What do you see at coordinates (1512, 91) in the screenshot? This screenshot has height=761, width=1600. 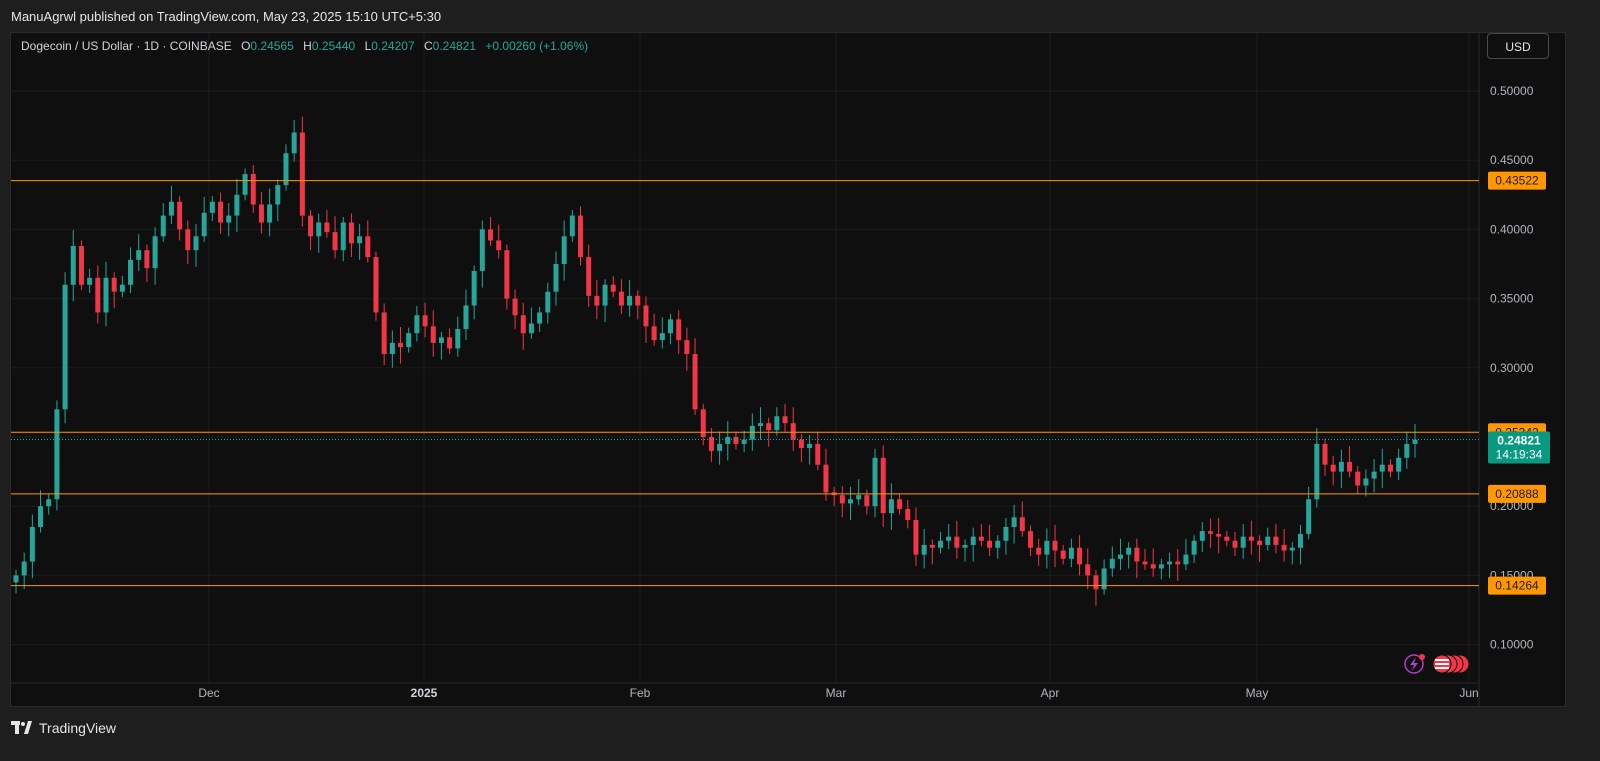 I see `y-axis-tick-label: 0.50000` at bounding box center [1512, 91].